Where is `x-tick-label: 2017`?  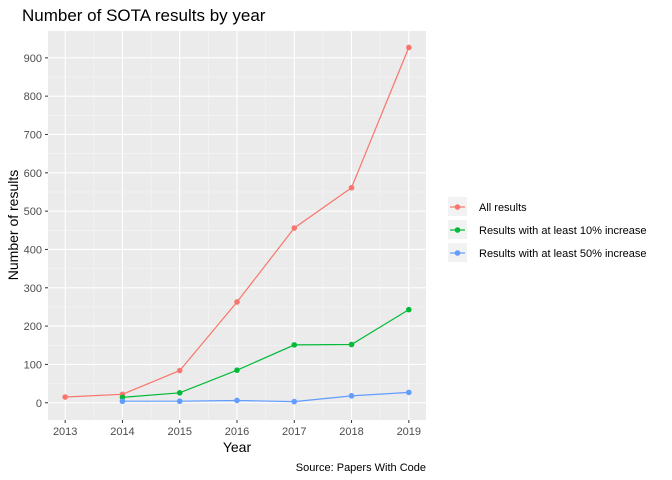
x-tick-label: 2017 is located at coordinates (294, 432).